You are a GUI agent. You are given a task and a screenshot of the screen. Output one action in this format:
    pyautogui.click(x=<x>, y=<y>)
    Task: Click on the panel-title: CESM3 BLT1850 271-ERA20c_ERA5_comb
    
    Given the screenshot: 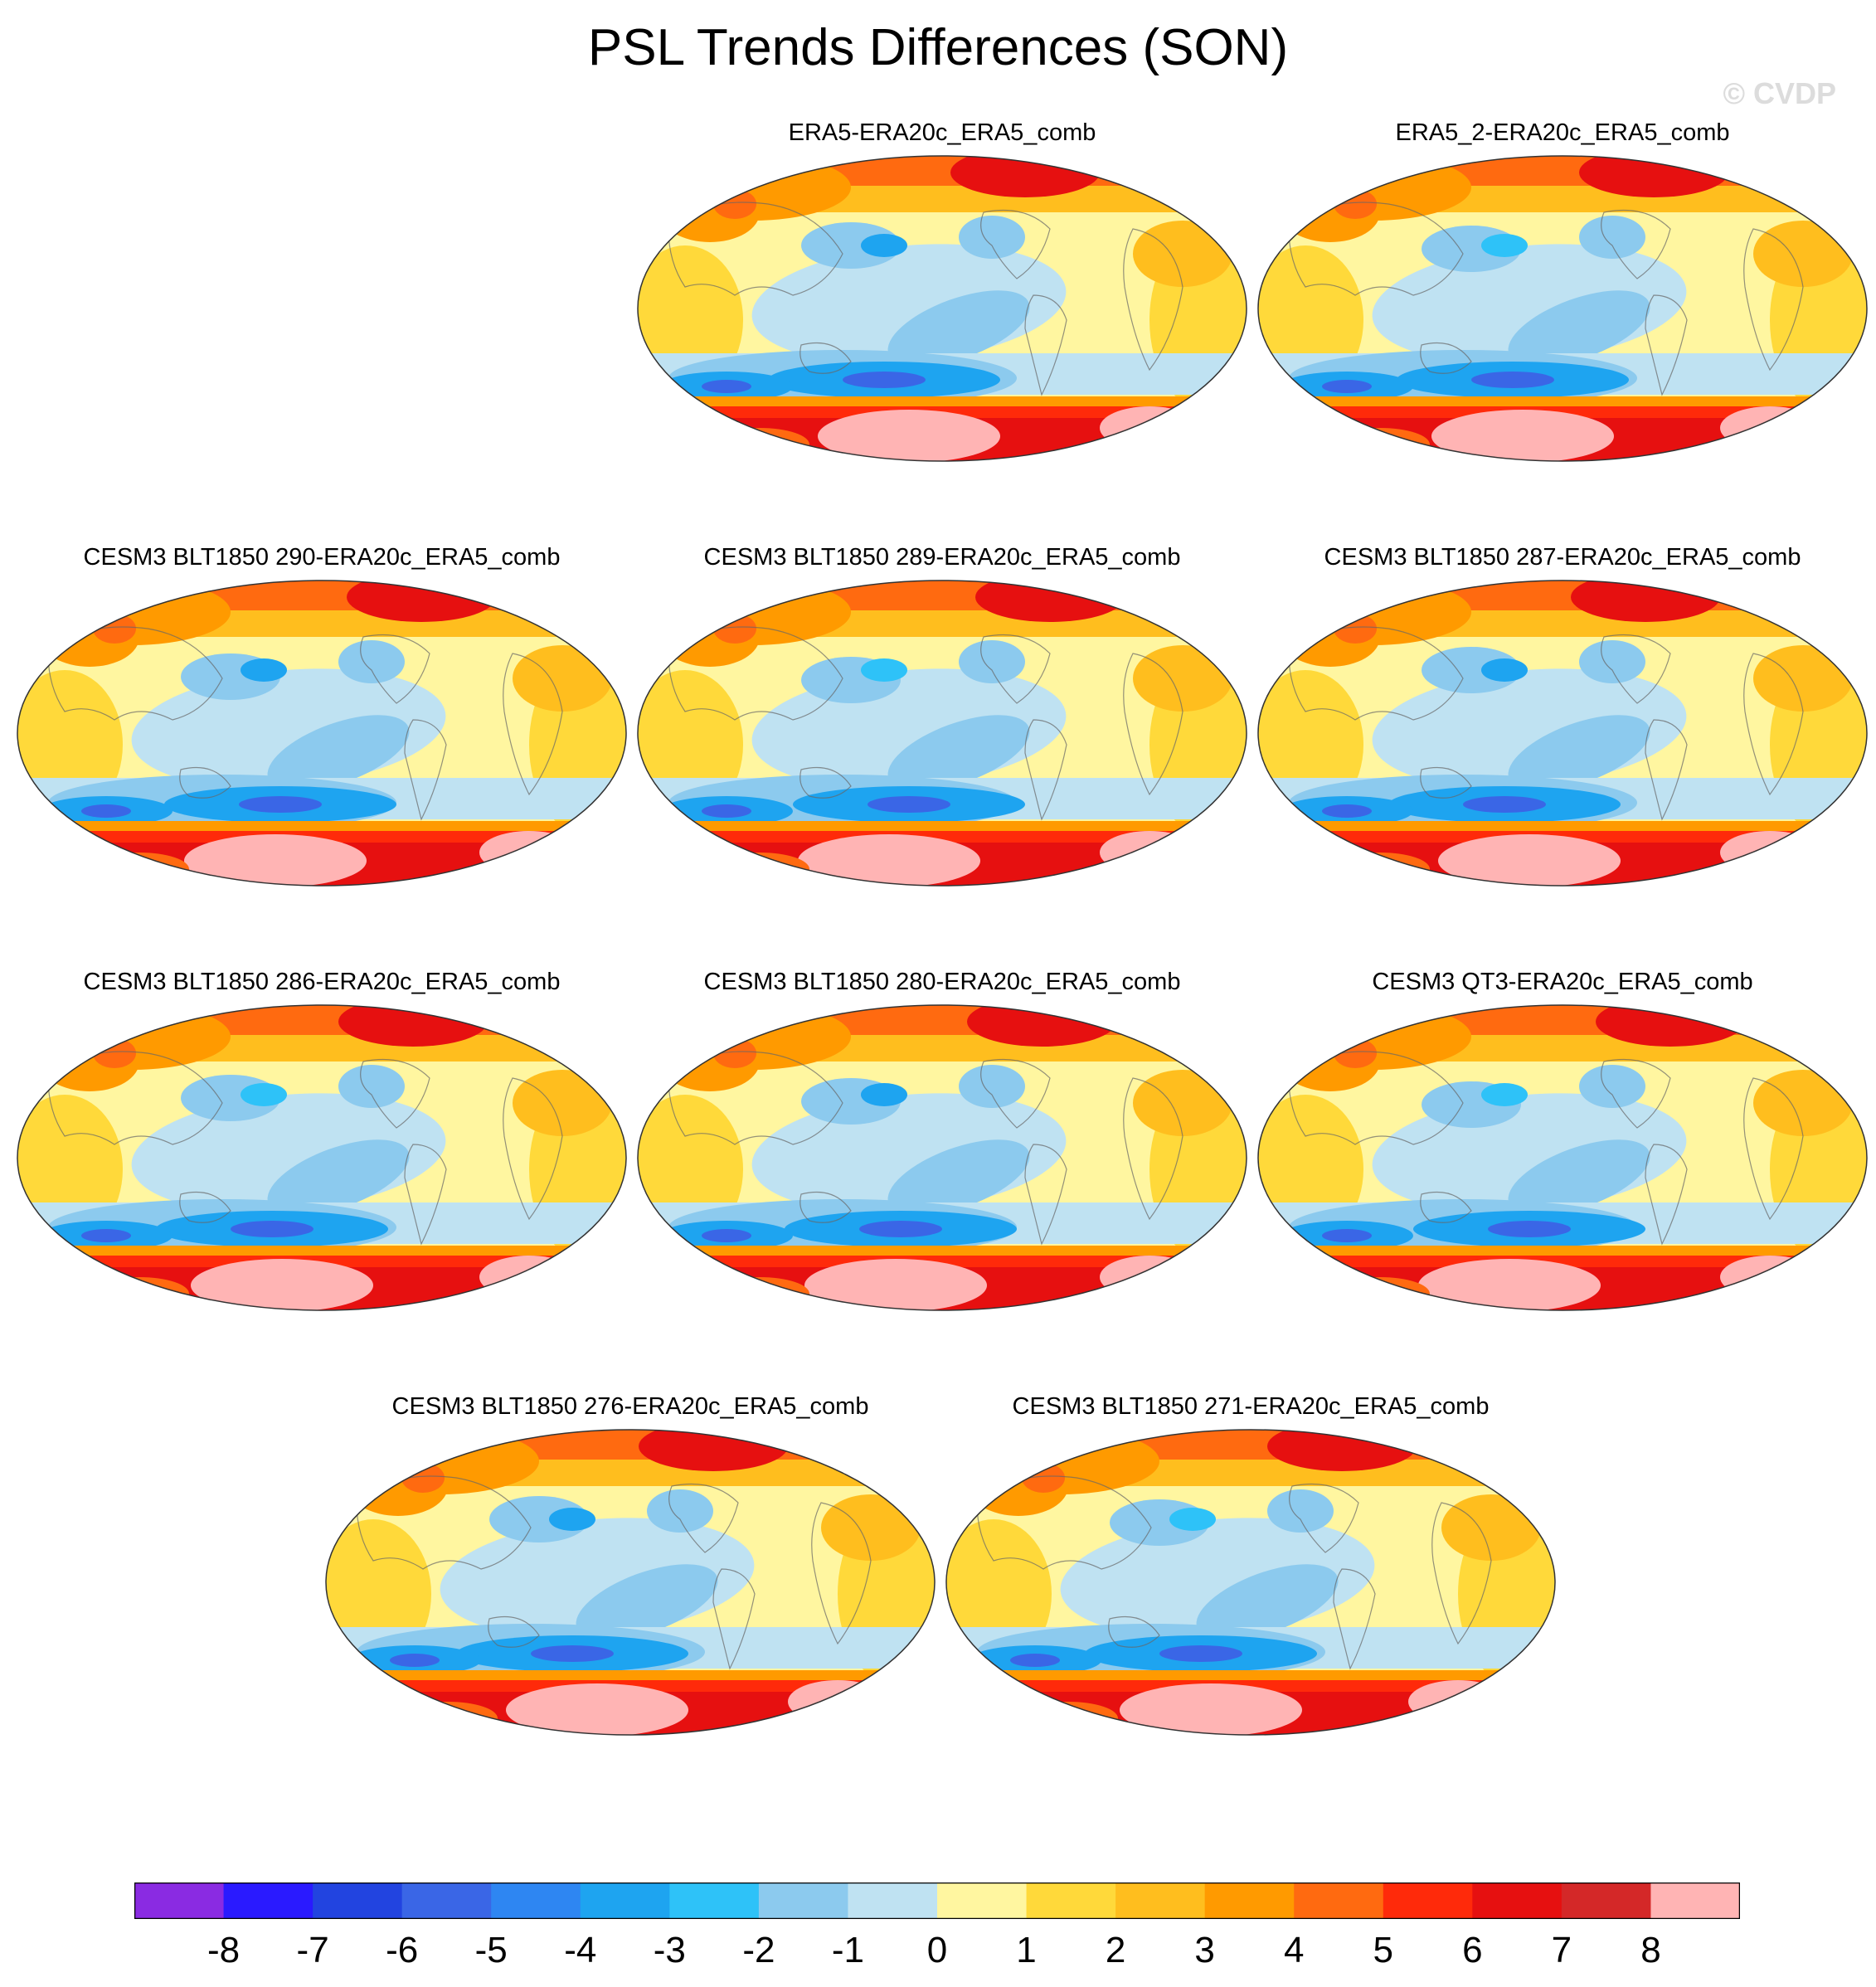 What is the action you would take?
    pyautogui.click(x=1251, y=1406)
    